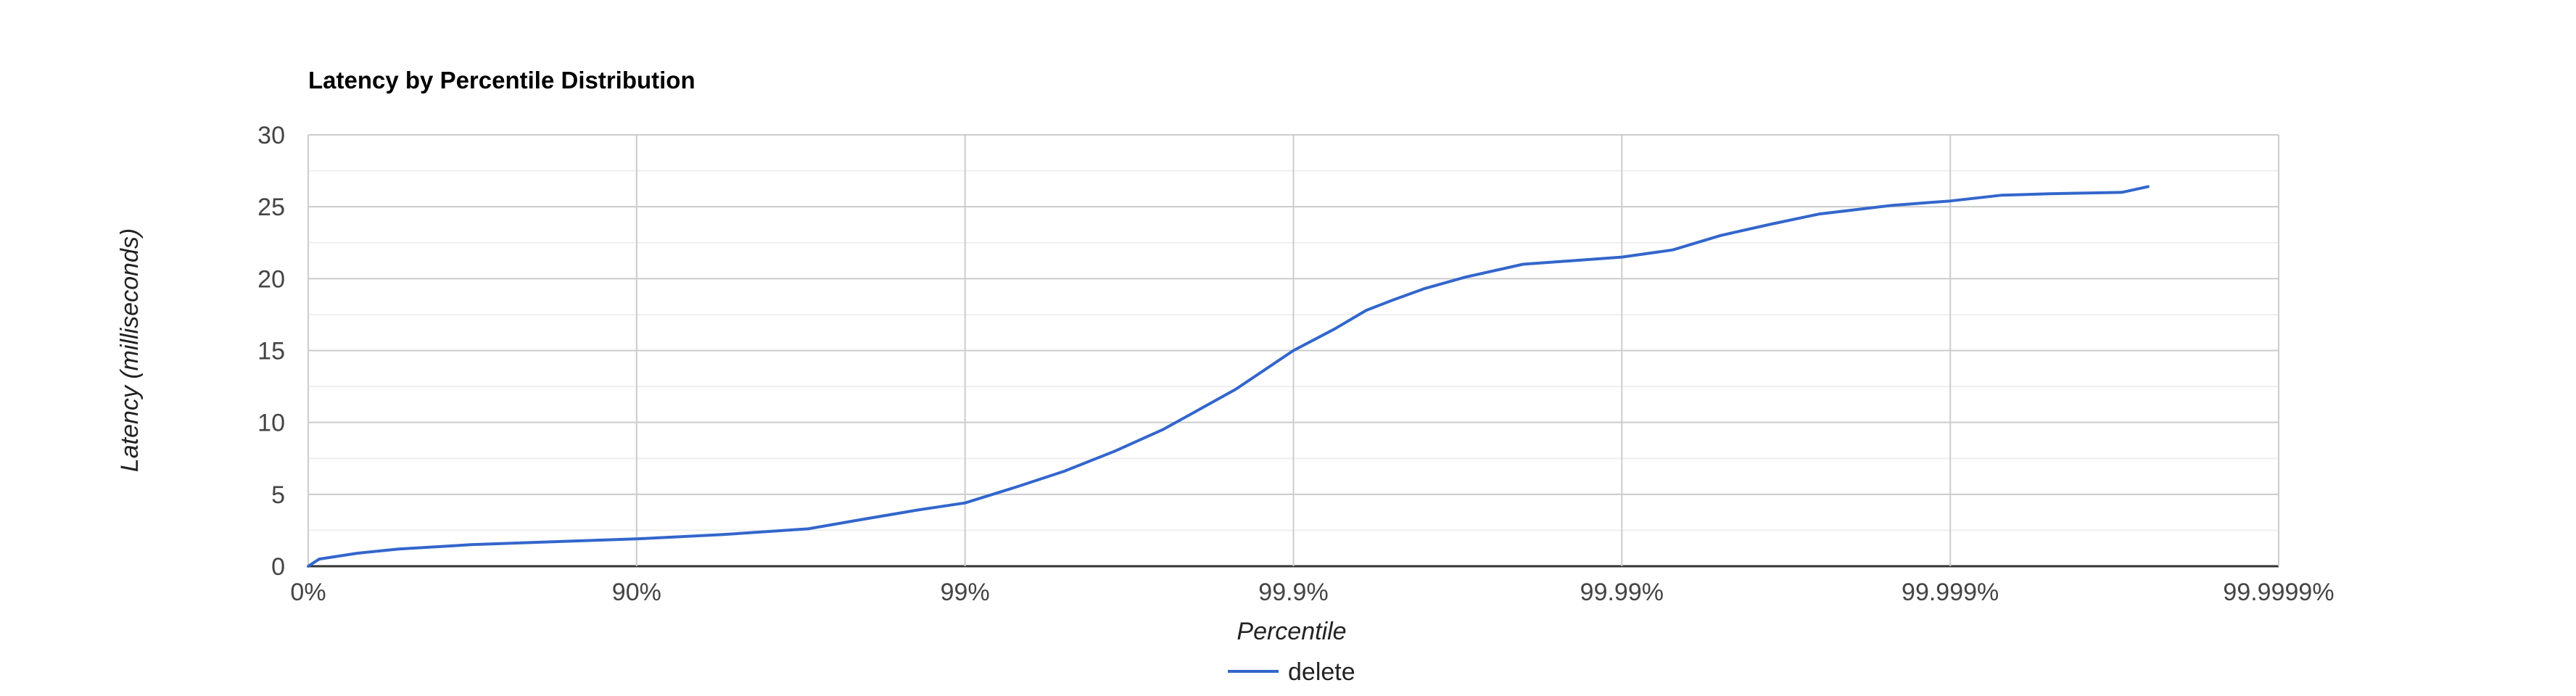  I want to click on legend: delete, so click(1291, 672).